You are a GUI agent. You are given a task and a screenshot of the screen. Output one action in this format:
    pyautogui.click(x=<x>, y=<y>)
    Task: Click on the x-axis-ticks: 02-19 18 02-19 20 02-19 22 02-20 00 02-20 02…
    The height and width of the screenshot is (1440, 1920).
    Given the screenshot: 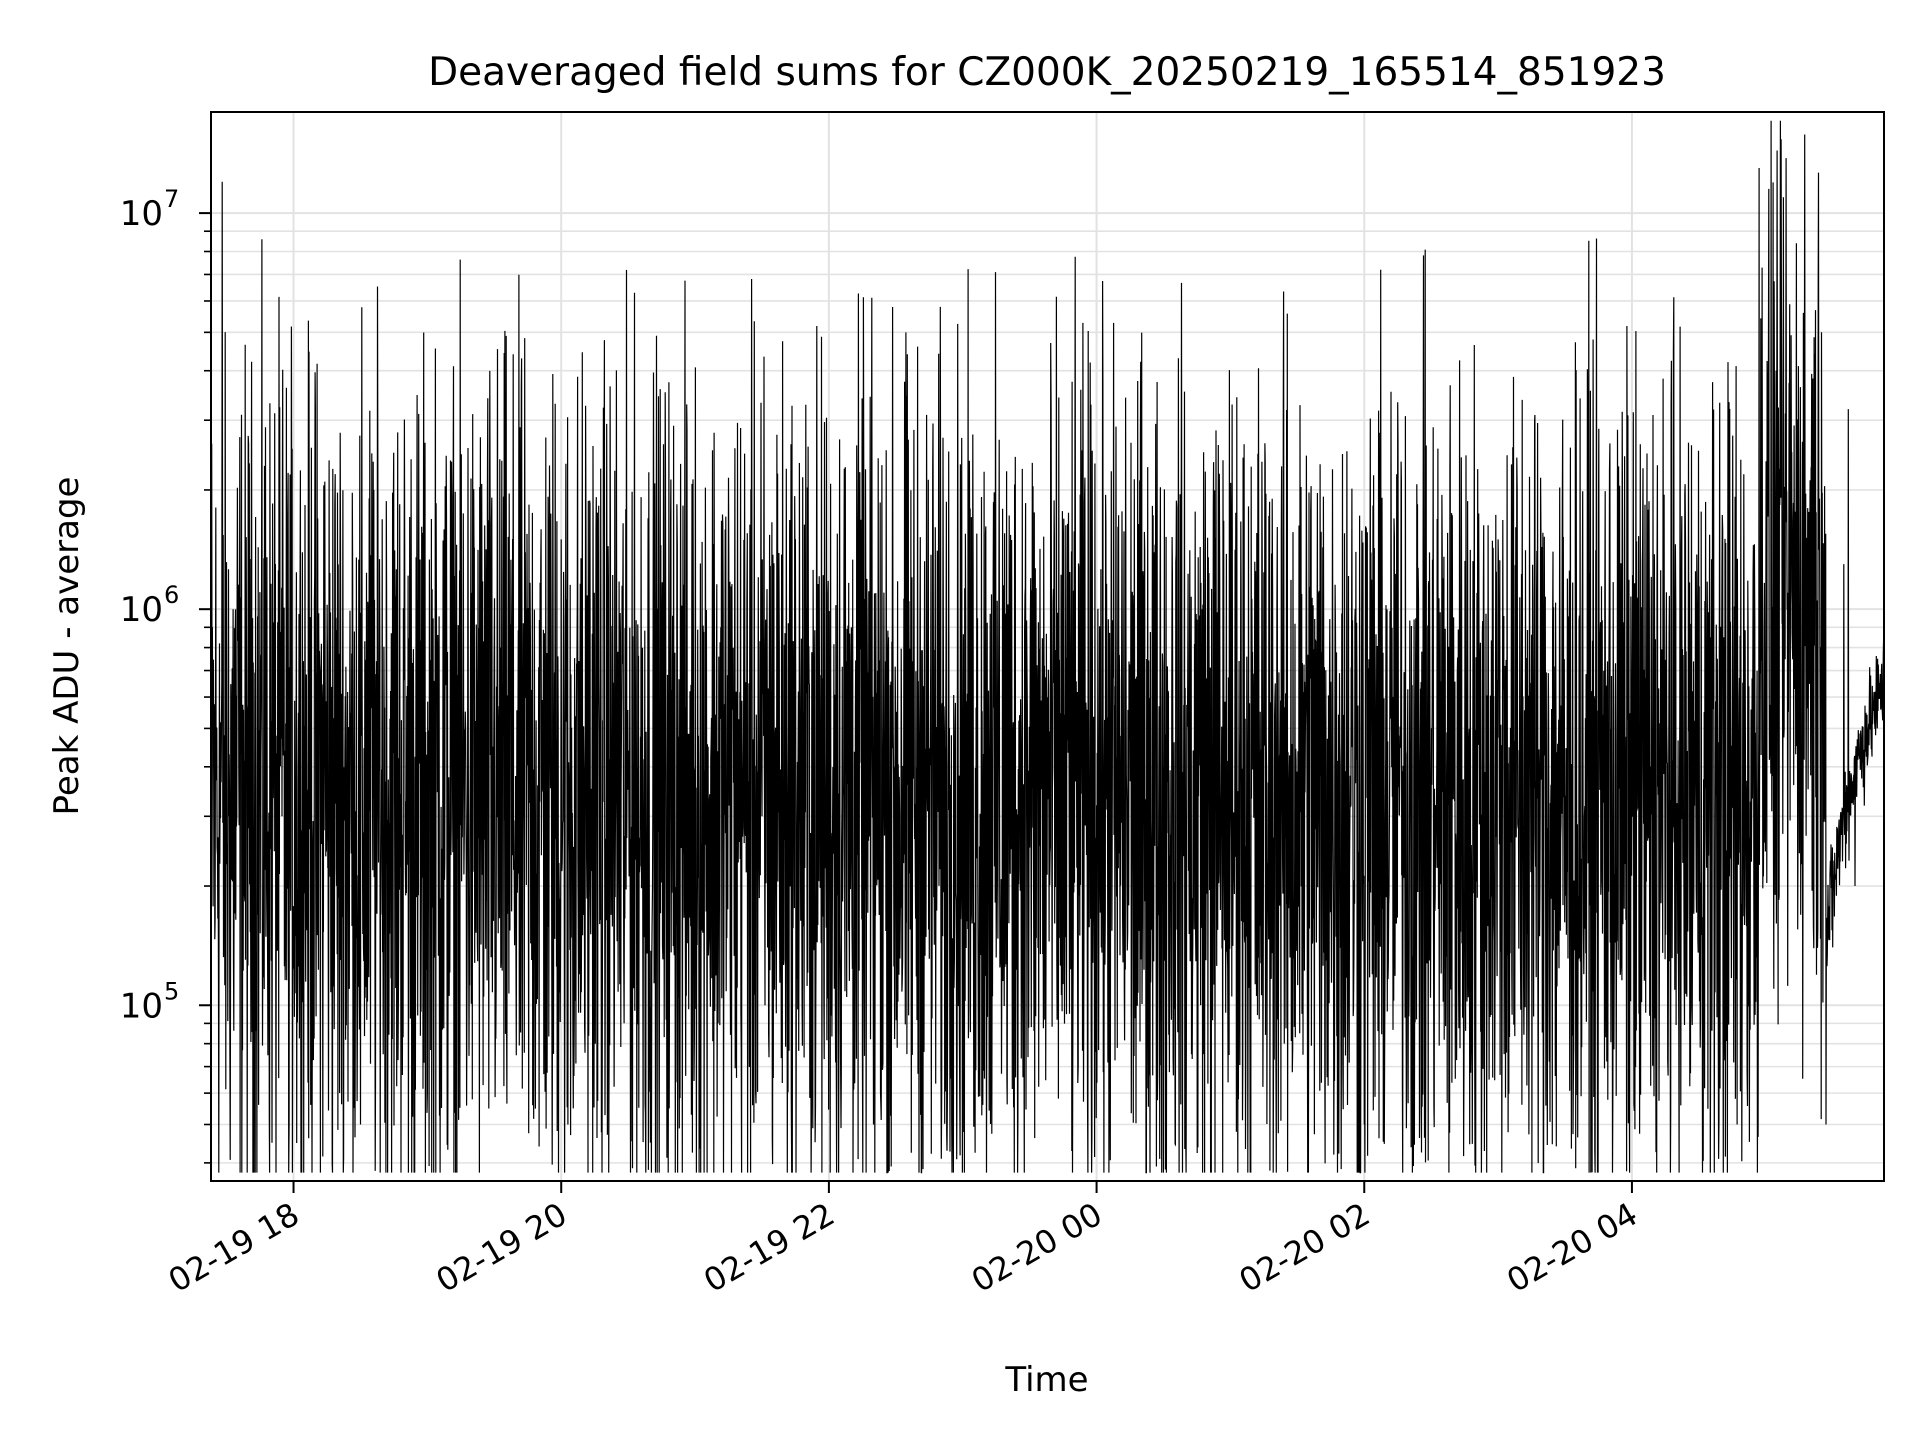 What is the action you would take?
    pyautogui.click(x=903, y=1240)
    